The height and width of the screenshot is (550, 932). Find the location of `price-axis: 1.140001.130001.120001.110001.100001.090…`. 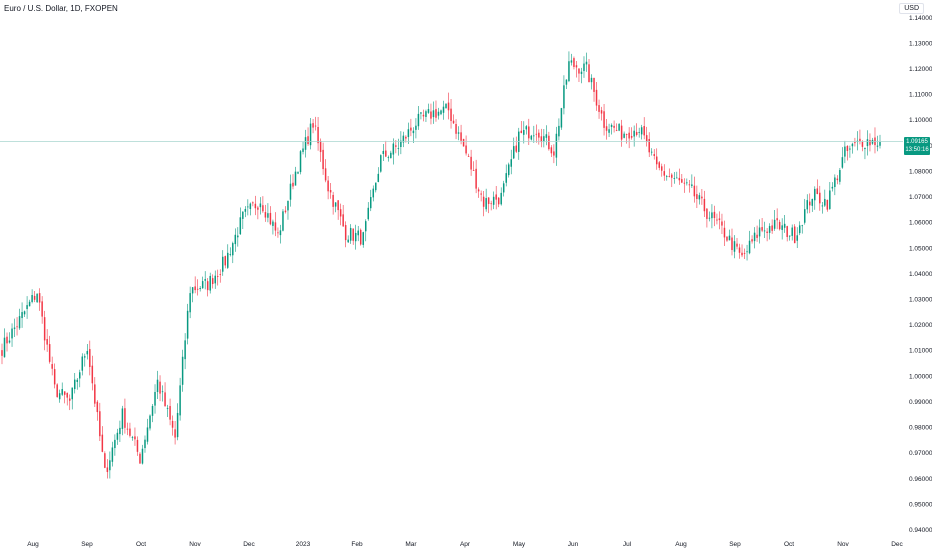

price-axis: 1.140001.130001.120001.110001.100001.090… is located at coordinates (920, 274).